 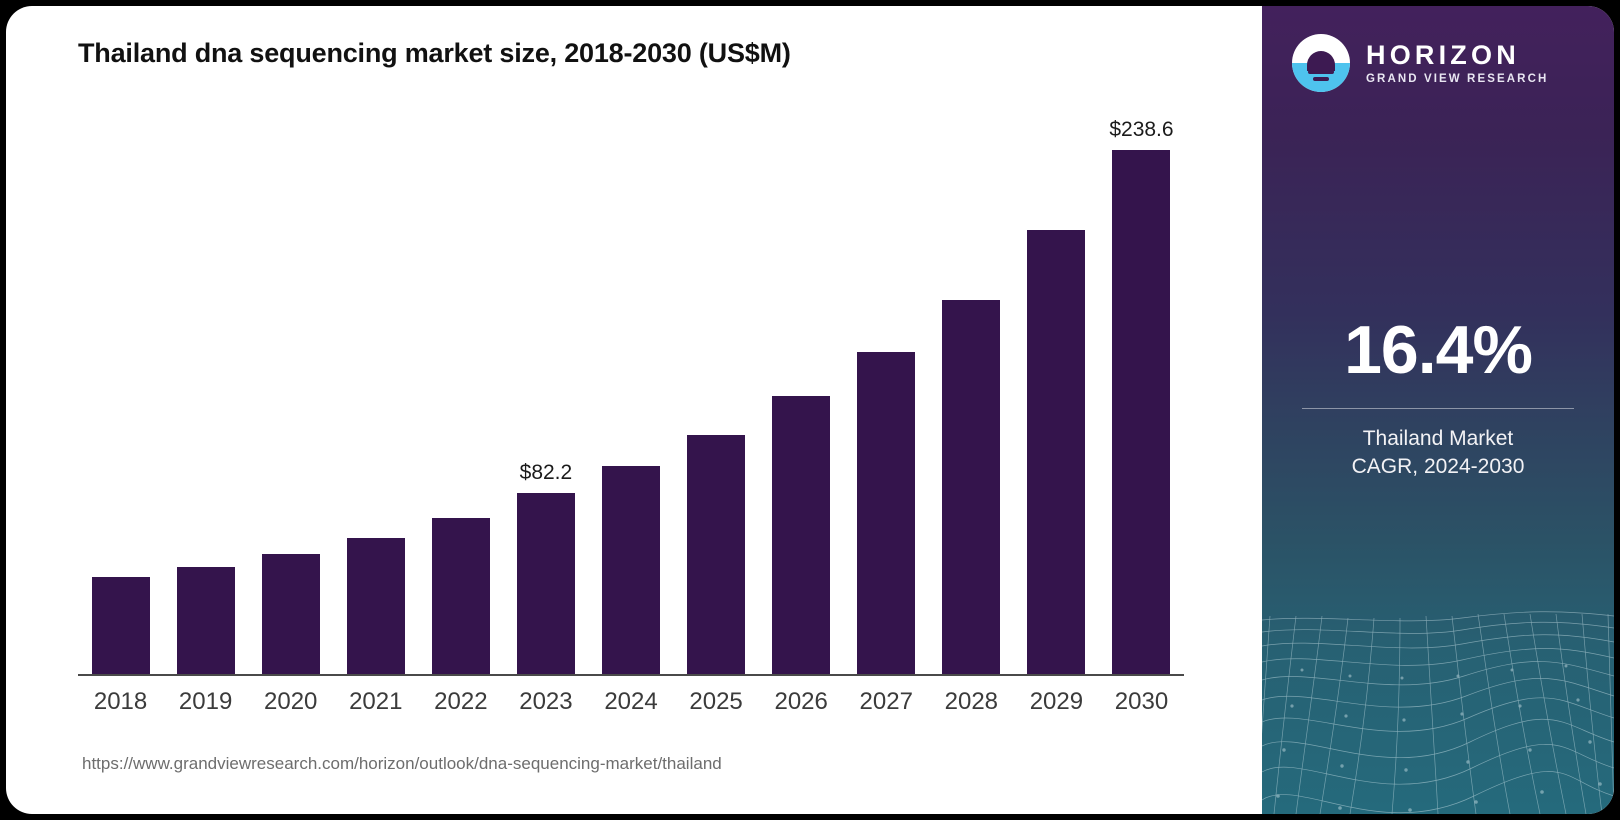 I want to click on cagr-caption: Thailand Market CAGR, 2024-2030, so click(x=1438, y=453).